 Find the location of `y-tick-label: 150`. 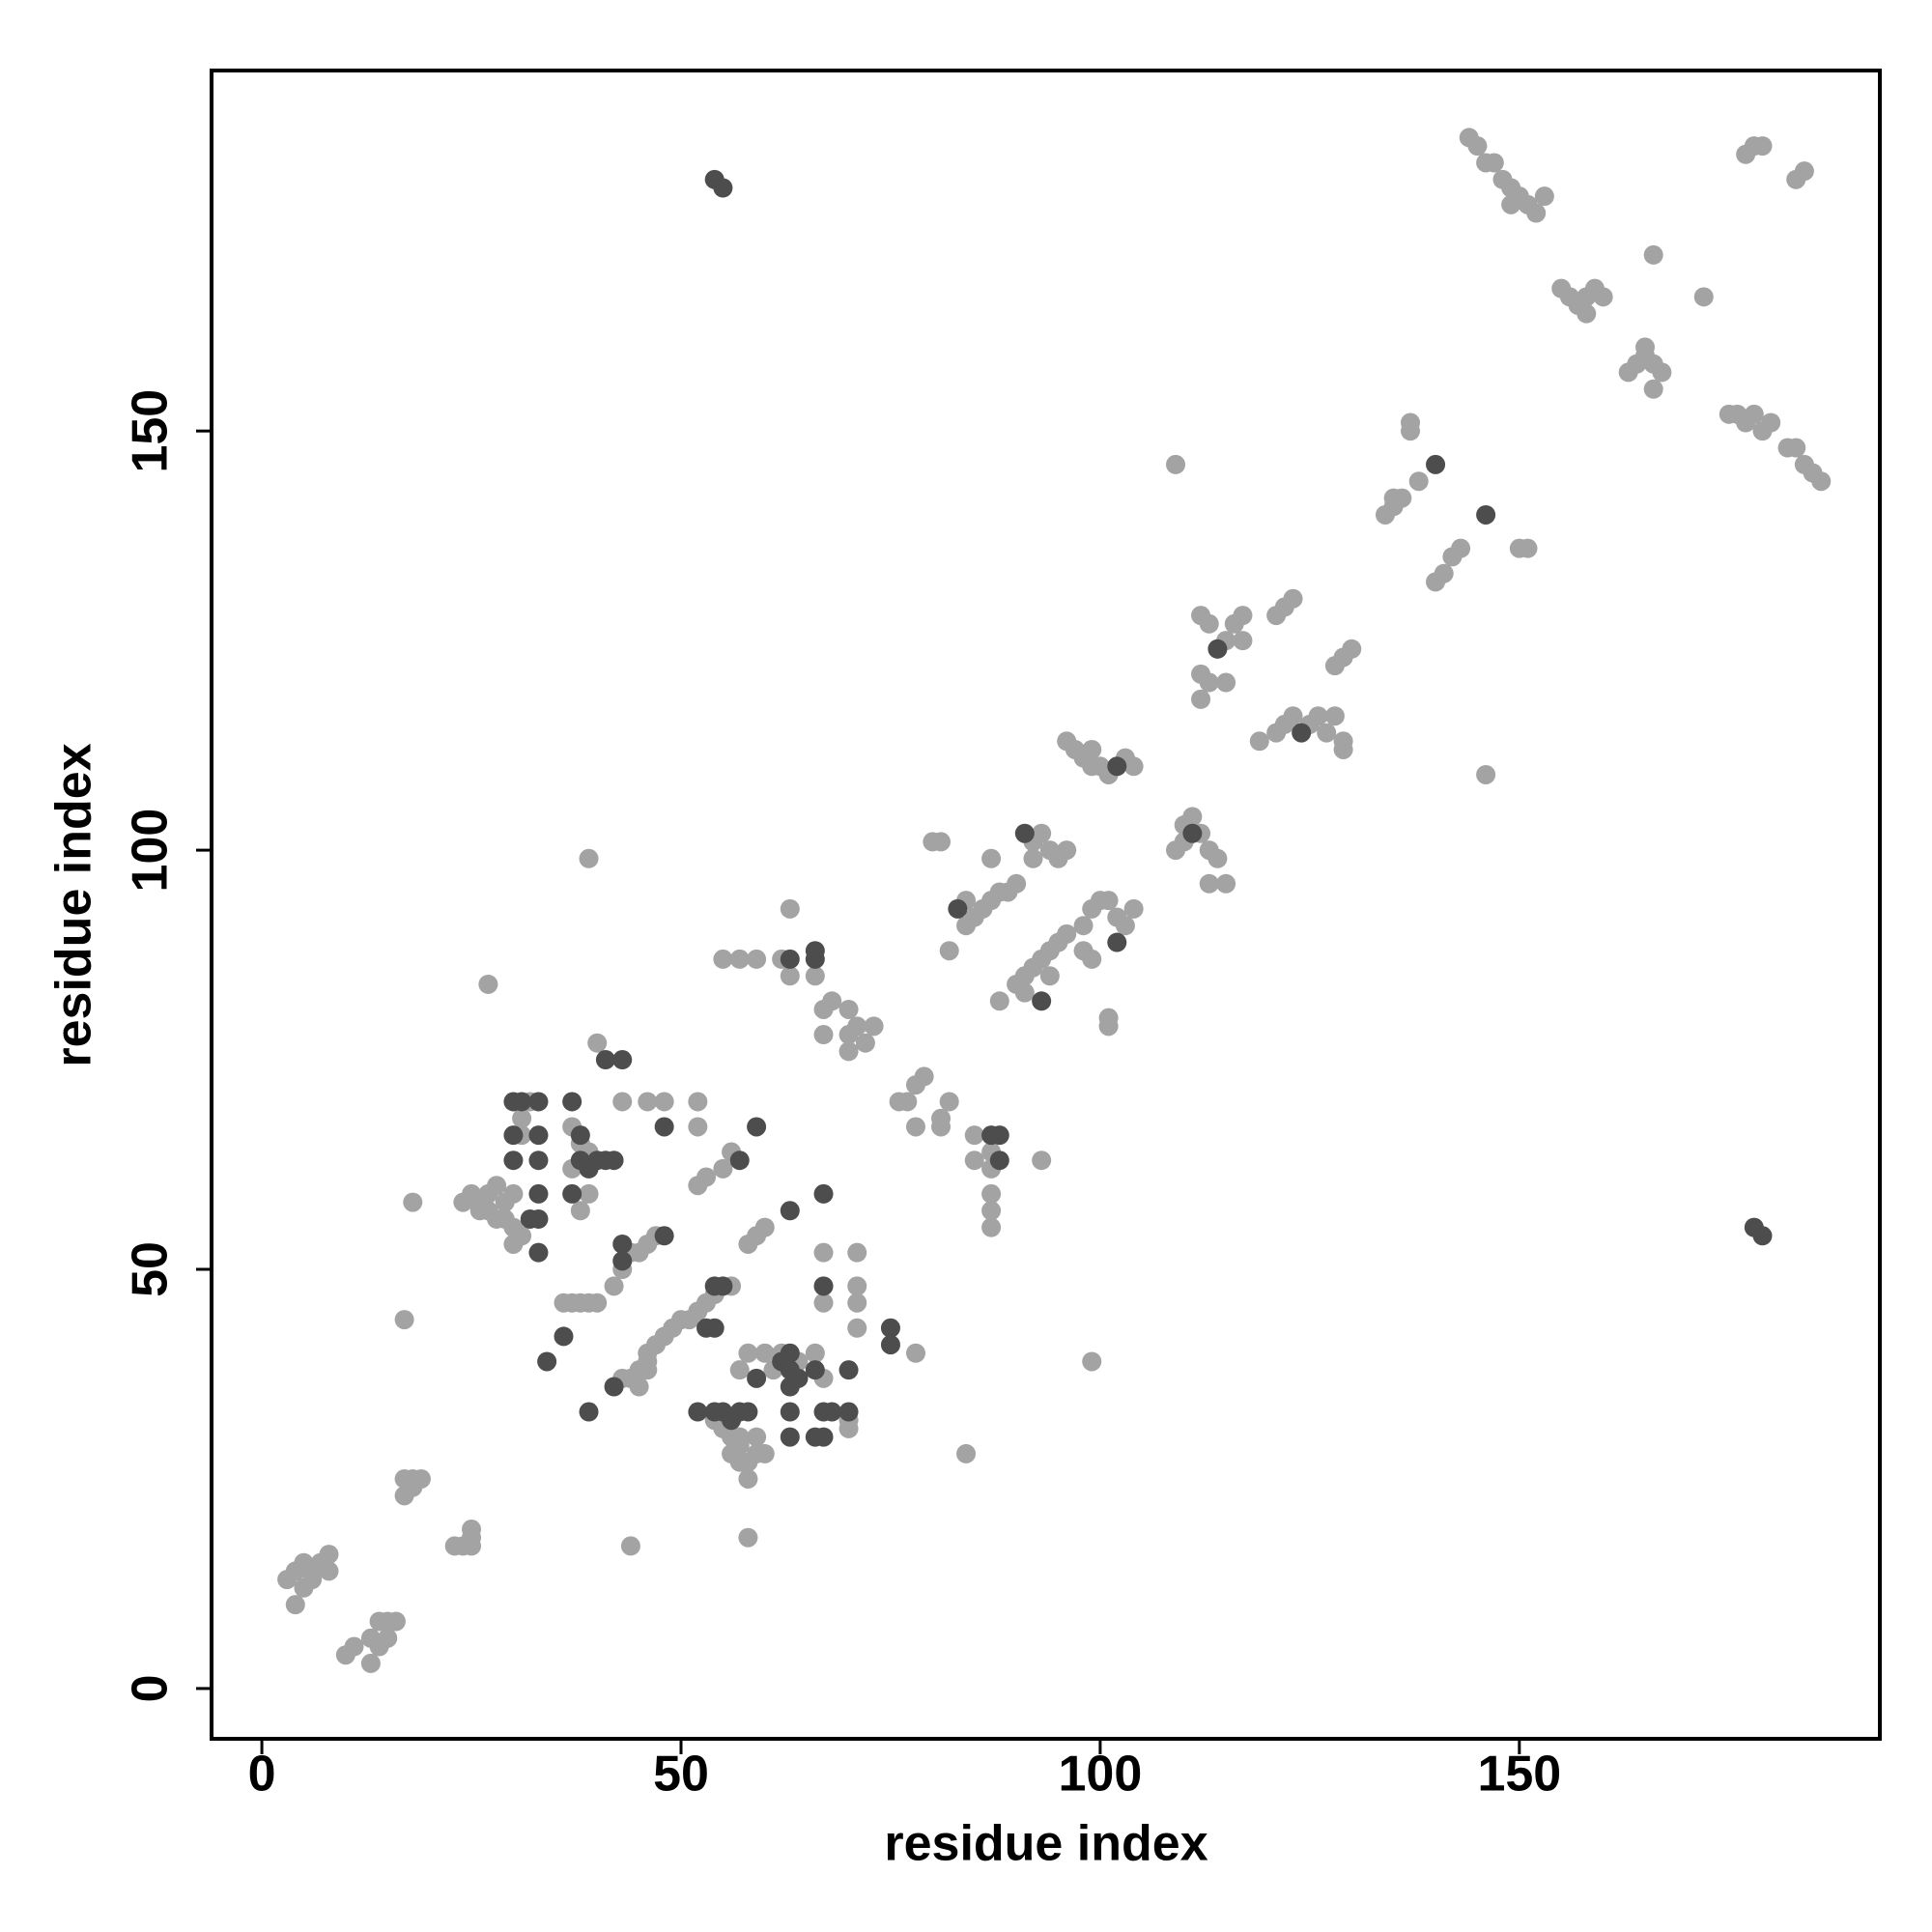

y-tick-label: 150 is located at coordinates (151, 431).